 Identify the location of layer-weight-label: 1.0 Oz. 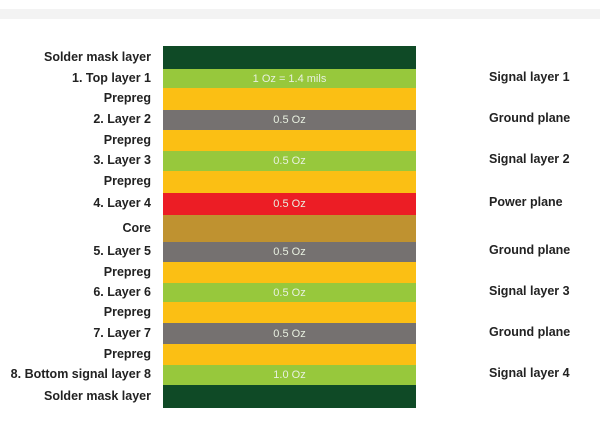
(289, 375).